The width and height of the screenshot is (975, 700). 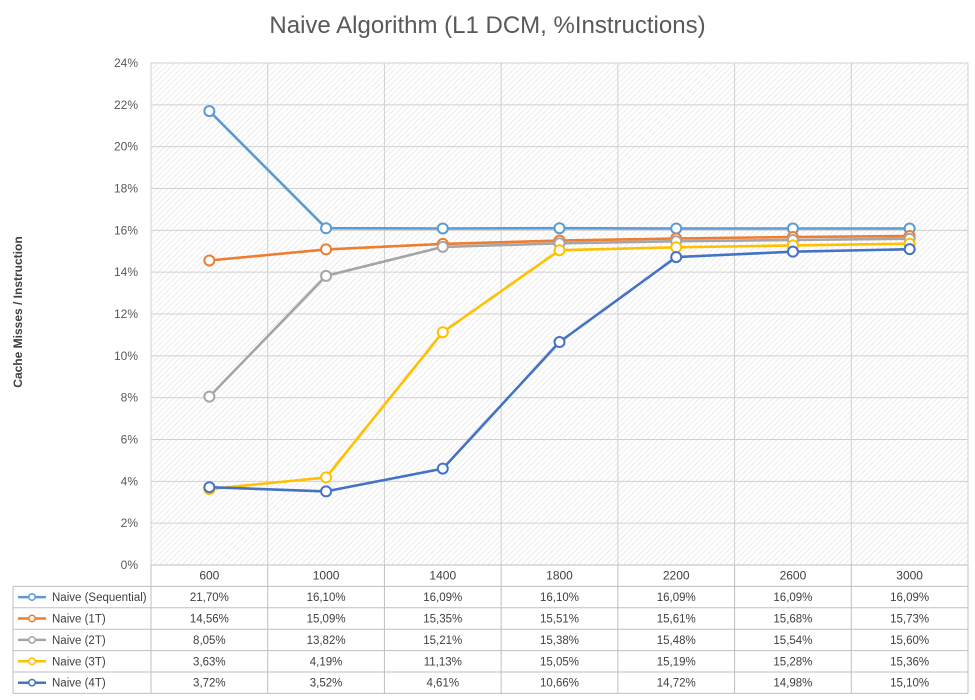 I want to click on y-tick-label: 2%, so click(x=130, y=523).